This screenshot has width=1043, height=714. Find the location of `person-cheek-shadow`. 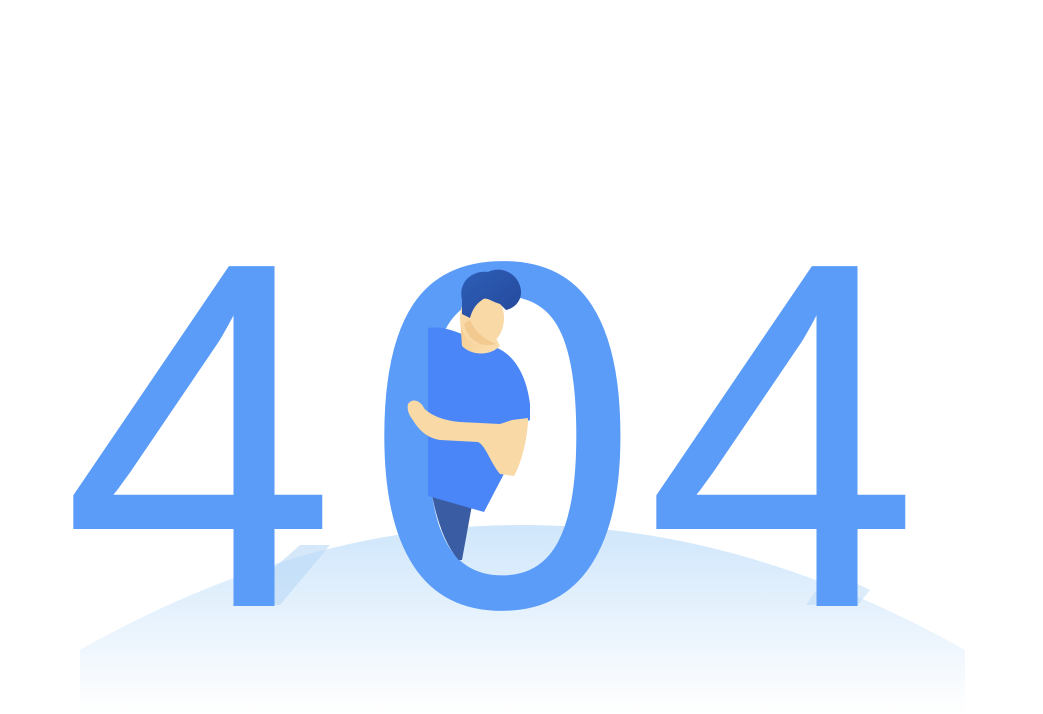

person-cheek-shadow is located at coordinates (480, 333).